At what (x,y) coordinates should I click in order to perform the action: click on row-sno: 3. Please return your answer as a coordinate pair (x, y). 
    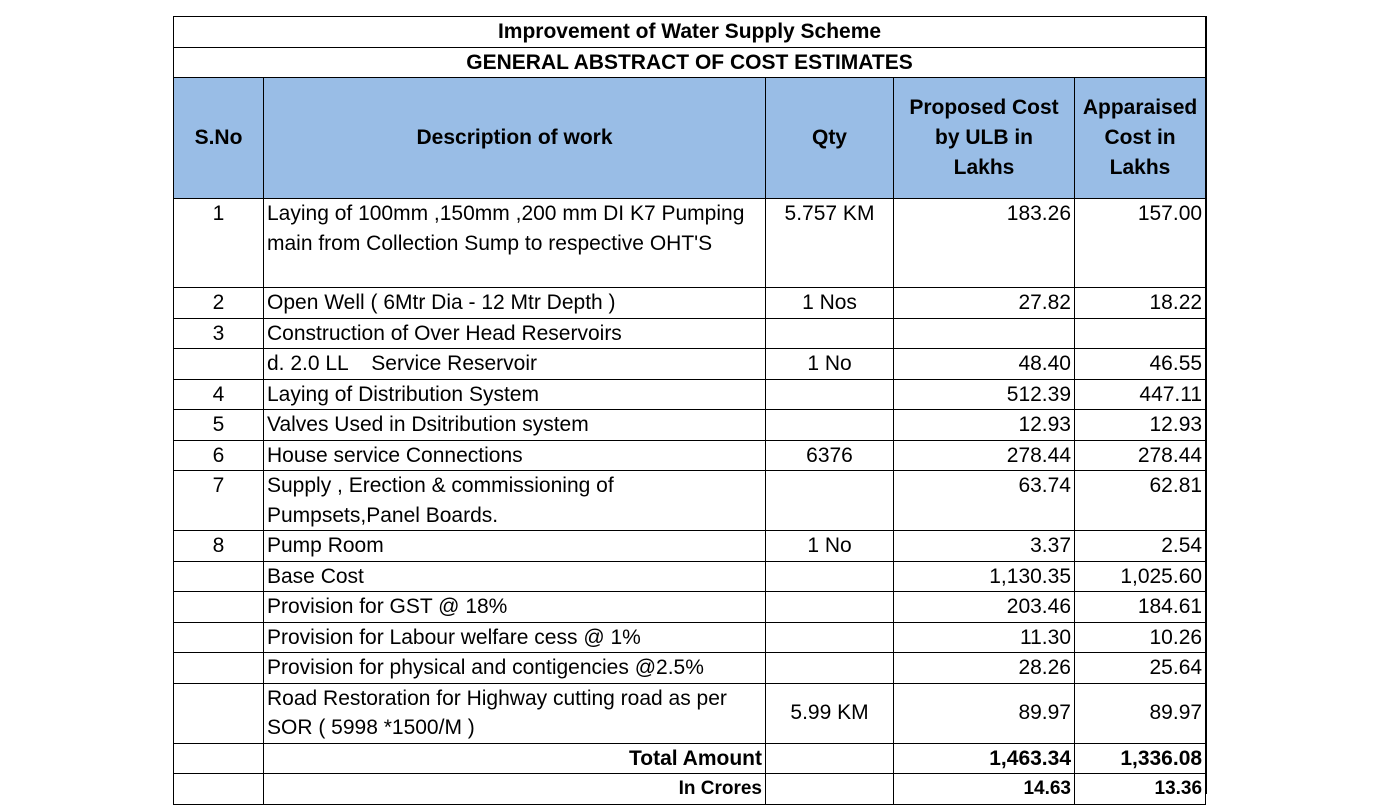
    Looking at the image, I should click on (218, 333).